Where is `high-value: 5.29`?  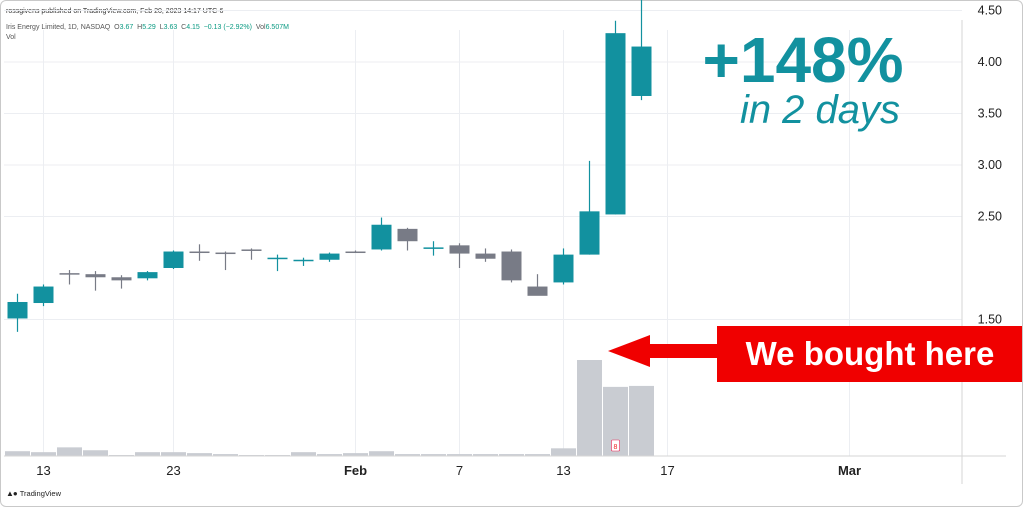
high-value: 5.29 is located at coordinates (149, 27).